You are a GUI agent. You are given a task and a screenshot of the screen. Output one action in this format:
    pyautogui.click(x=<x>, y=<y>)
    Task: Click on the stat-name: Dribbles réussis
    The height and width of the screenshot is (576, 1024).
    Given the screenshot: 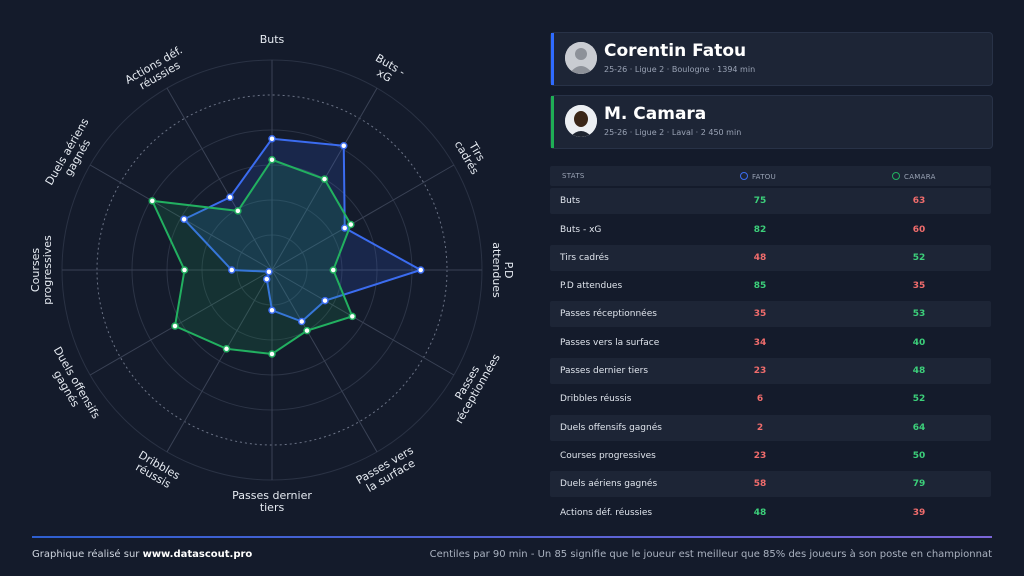 What is the action you would take?
    pyautogui.click(x=596, y=399)
    